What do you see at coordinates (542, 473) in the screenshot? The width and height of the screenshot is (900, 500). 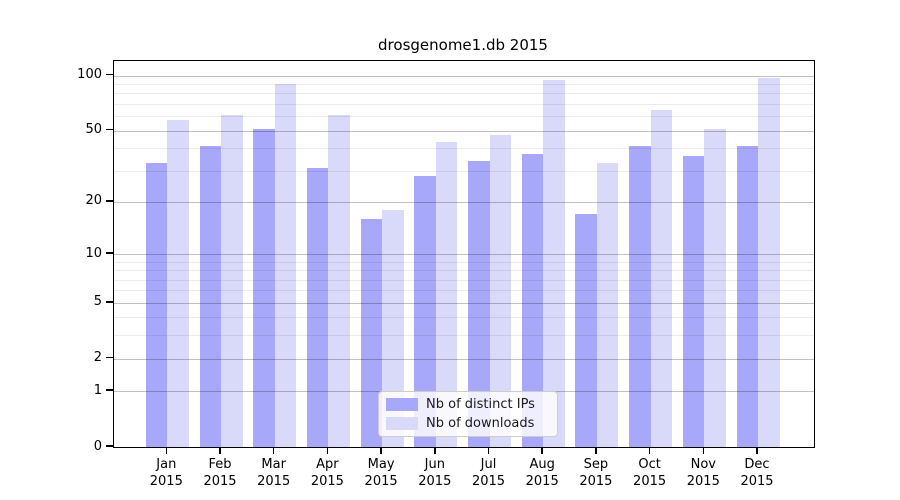 I see `x-tick-label: Aug 2015` at bounding box center [542, 473].